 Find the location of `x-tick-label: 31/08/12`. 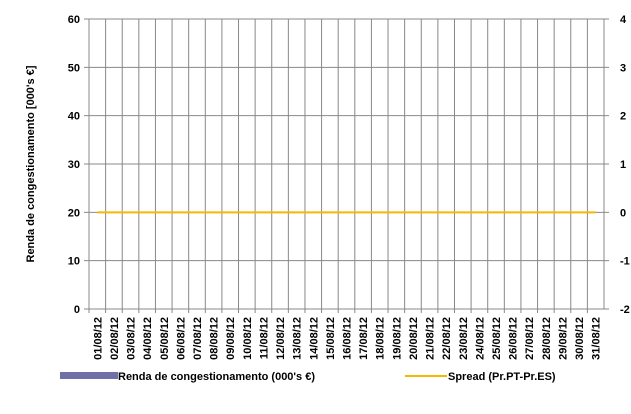

x-tick-label: 31/08/12 is located at coordinates (597, 338).